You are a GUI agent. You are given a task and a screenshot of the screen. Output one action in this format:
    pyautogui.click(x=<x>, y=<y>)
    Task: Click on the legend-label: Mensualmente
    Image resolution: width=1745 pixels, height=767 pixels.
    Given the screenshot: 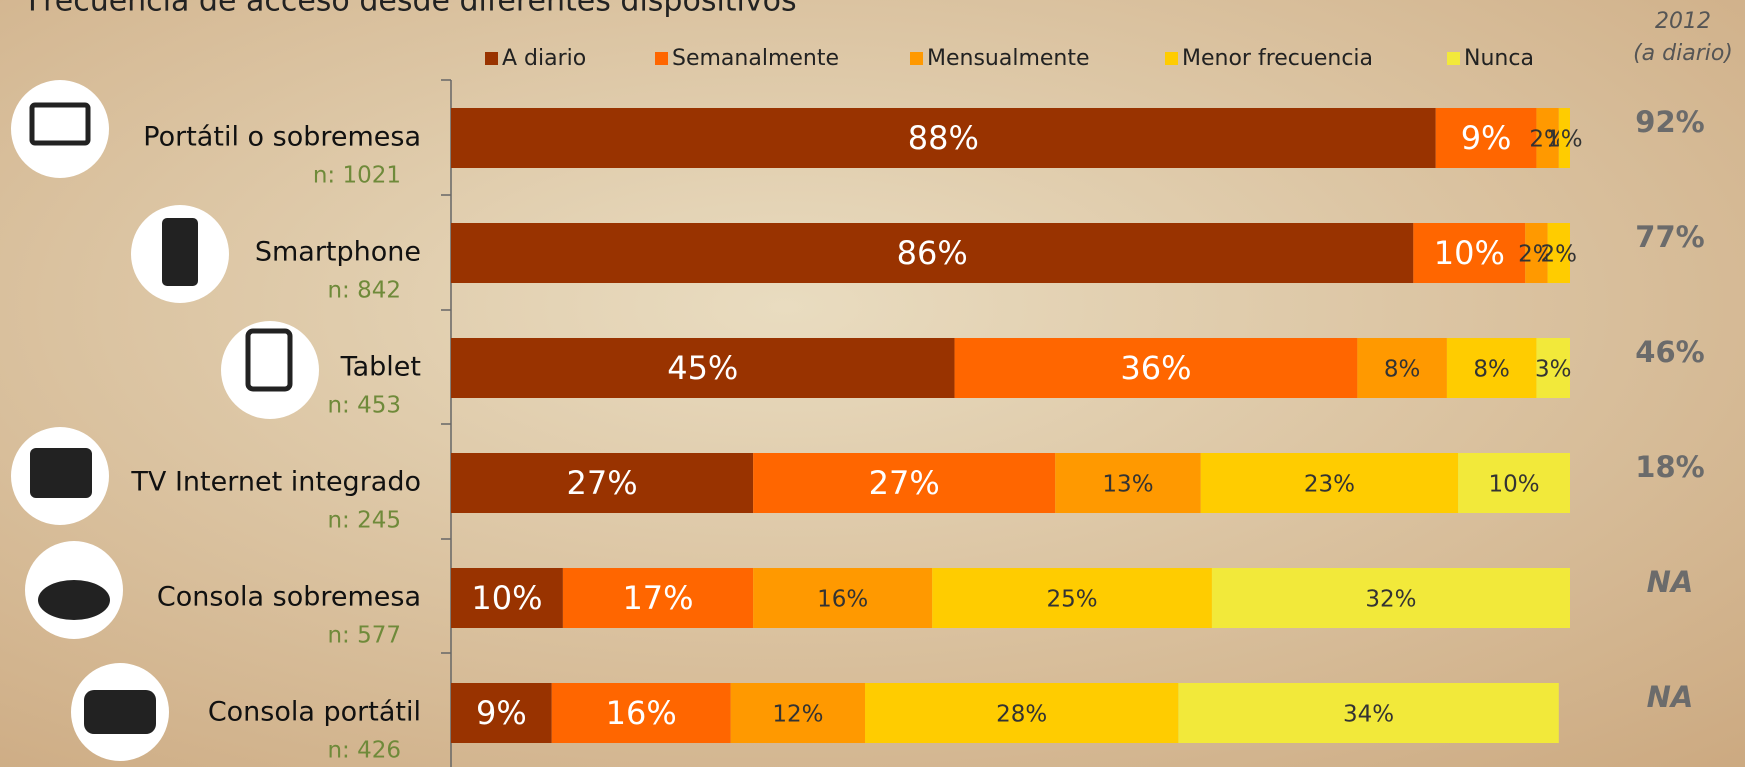 What is the action you would take?
    pyautogui.click(x=1008, y=58)
    